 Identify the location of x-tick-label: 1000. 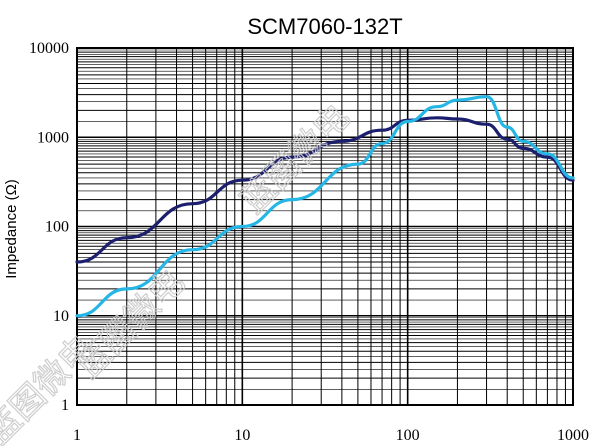
(573, 435).